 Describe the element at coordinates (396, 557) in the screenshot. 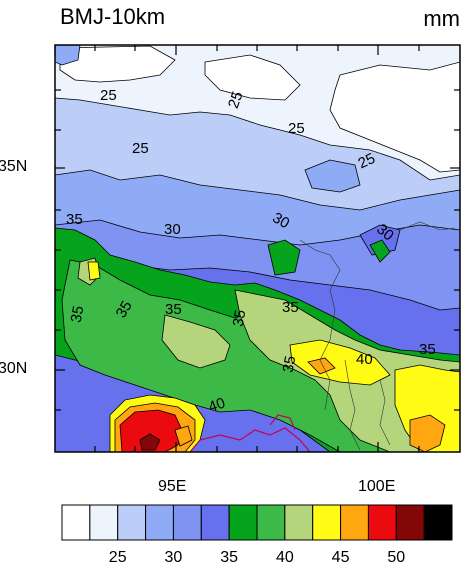

I see `colorbar-tick-label: 50` at that location.